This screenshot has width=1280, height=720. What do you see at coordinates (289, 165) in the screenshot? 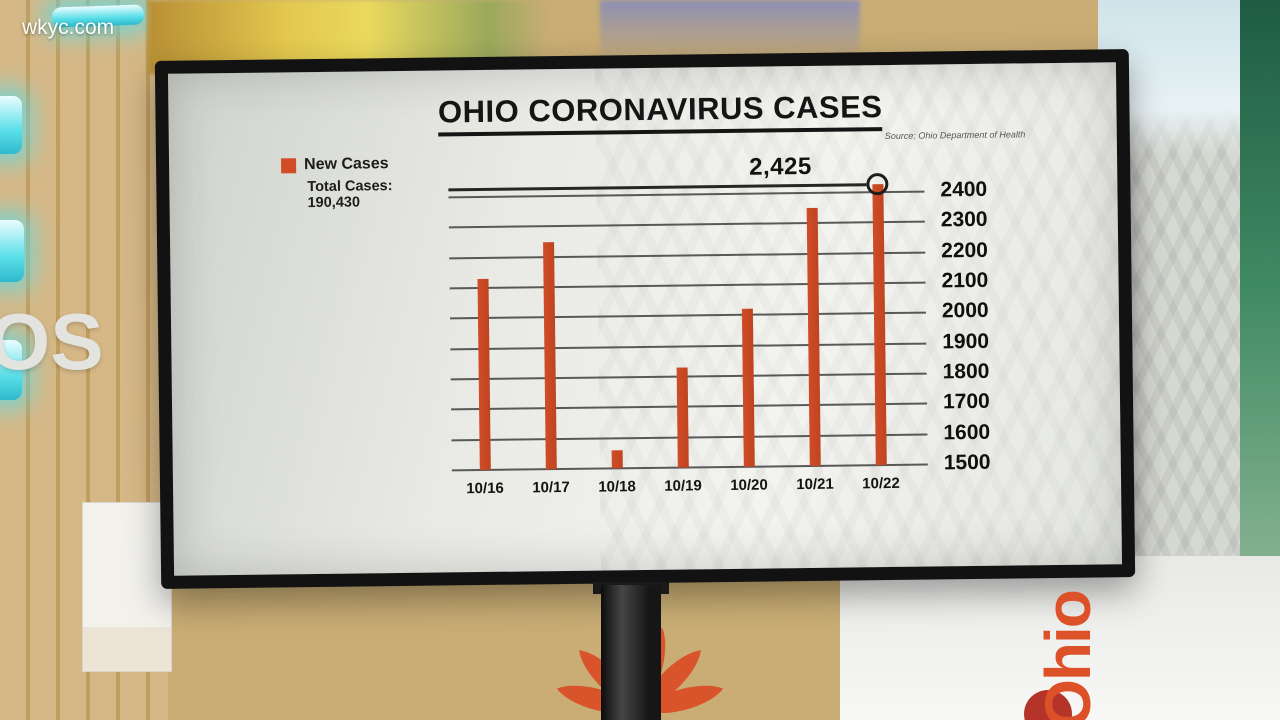
I see `legend-swatch-icon` at bounding box center [289, 165].